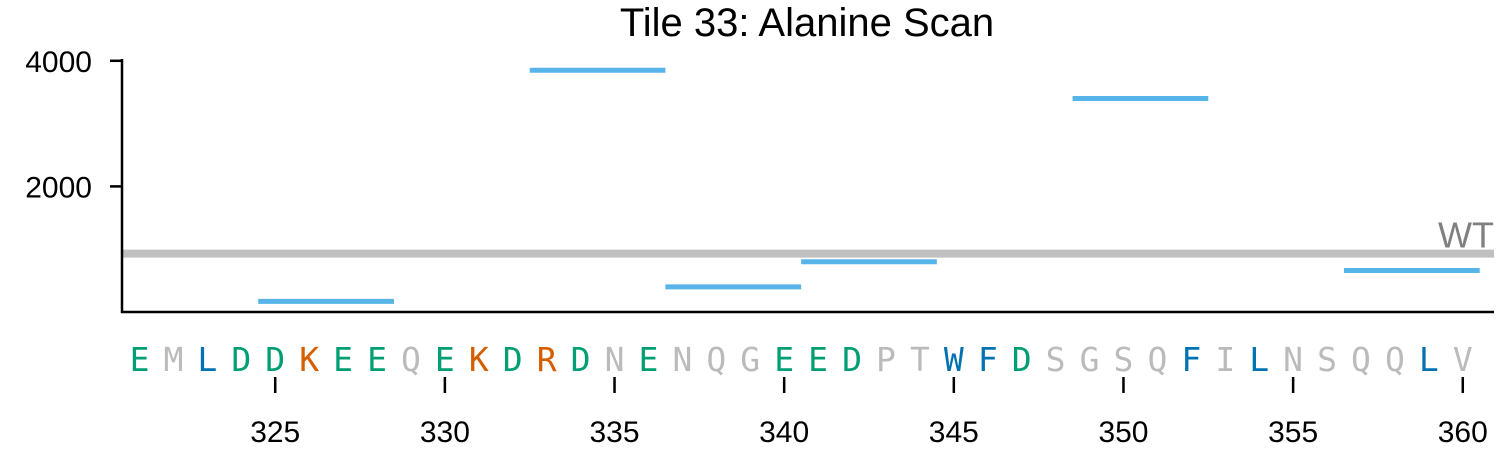 The image size is (1500, 450). I want to click on x-tick-label-350: 350, so click(1123, 432).